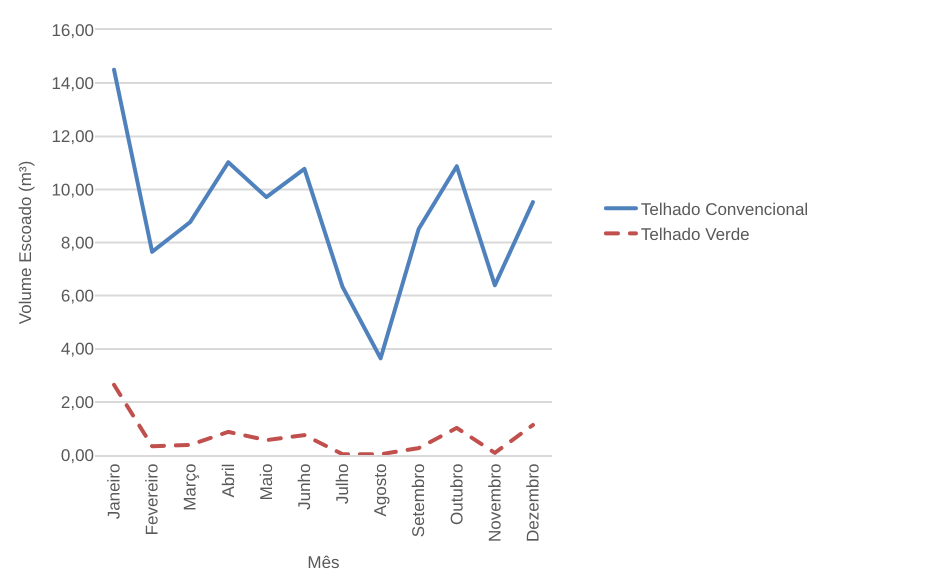 The height and width of the screenshot is (581, 931). I want to click on x-tick-label: Julho, so click(342, 484).